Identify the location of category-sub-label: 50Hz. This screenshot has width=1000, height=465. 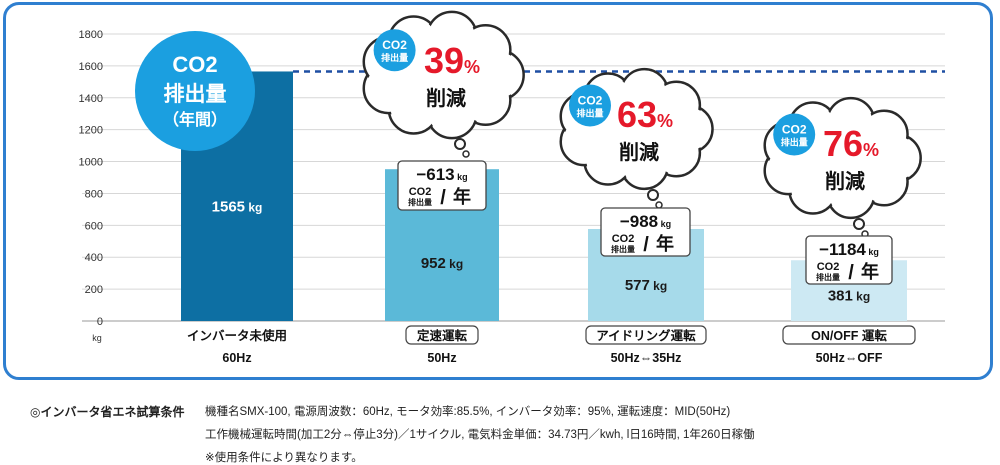
(441, 358).